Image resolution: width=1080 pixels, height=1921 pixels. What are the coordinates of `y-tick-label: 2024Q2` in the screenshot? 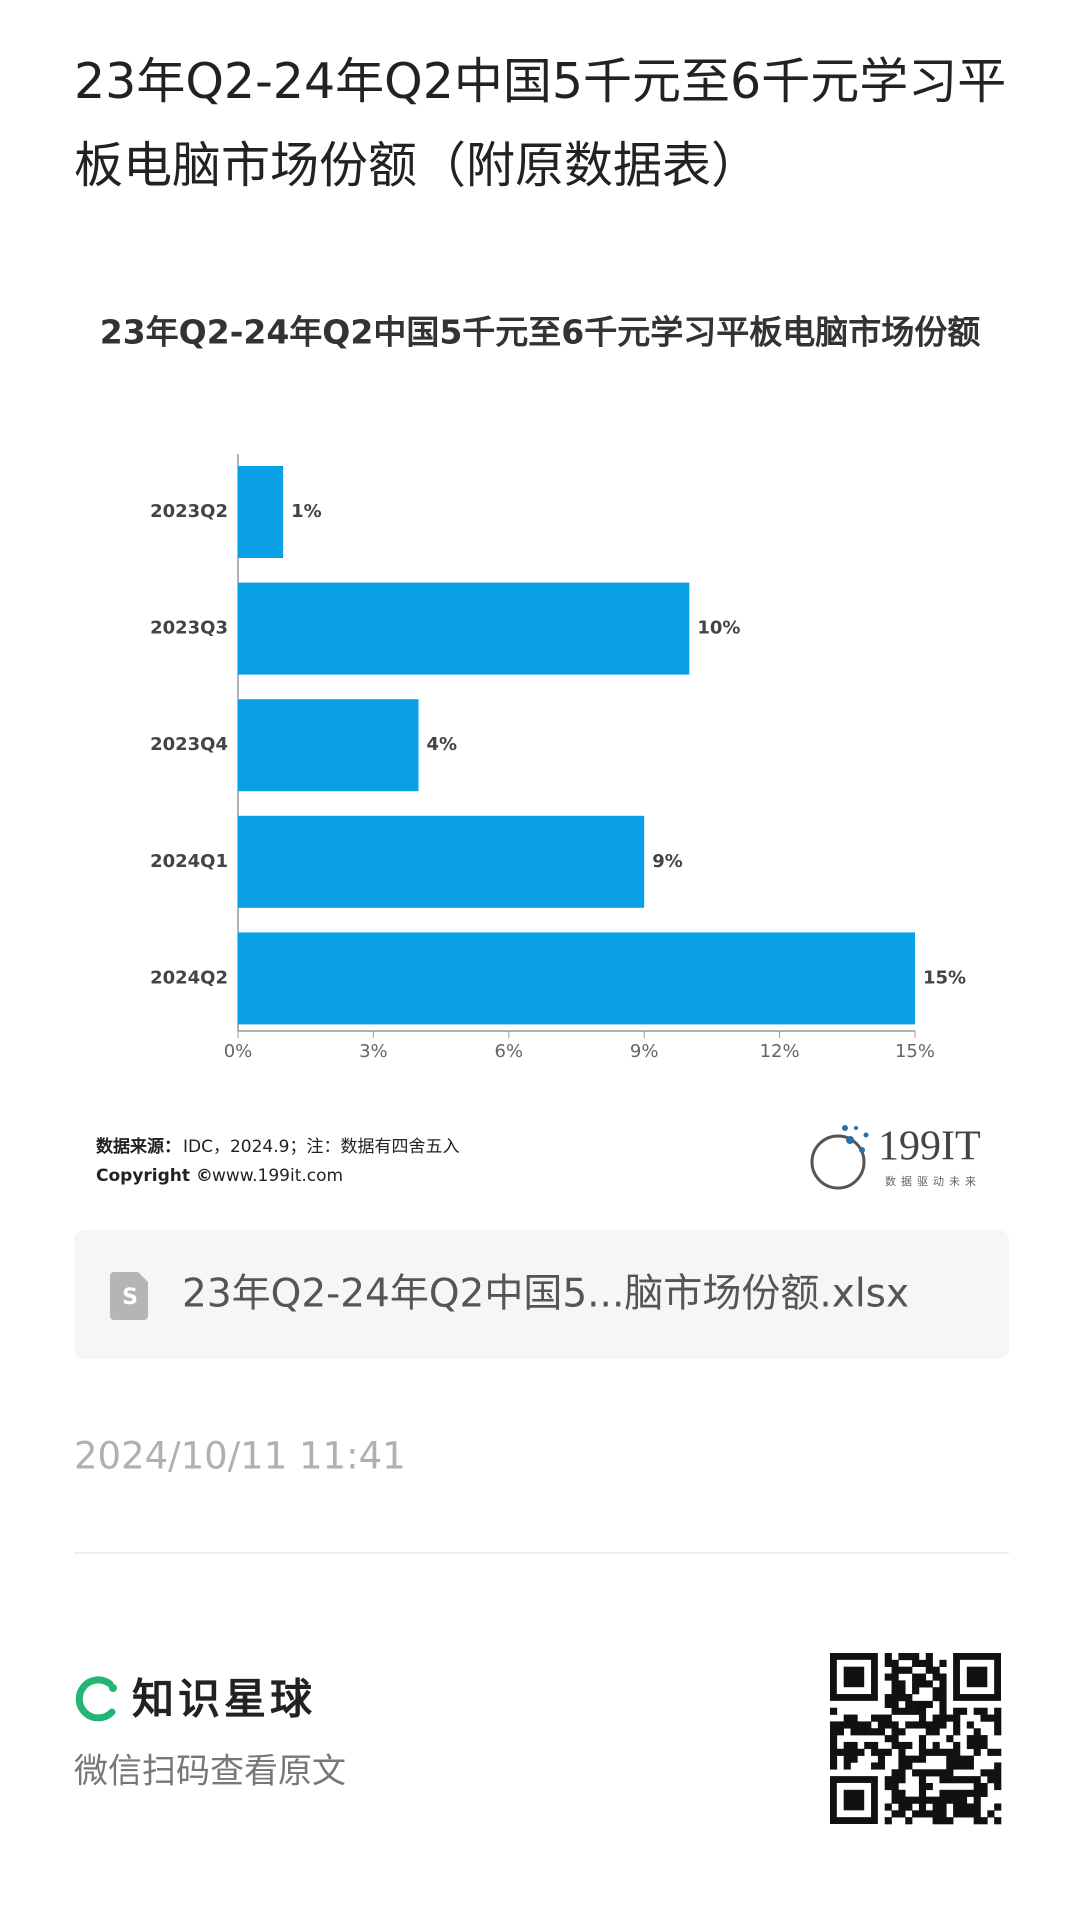 It's located at (189, 977).